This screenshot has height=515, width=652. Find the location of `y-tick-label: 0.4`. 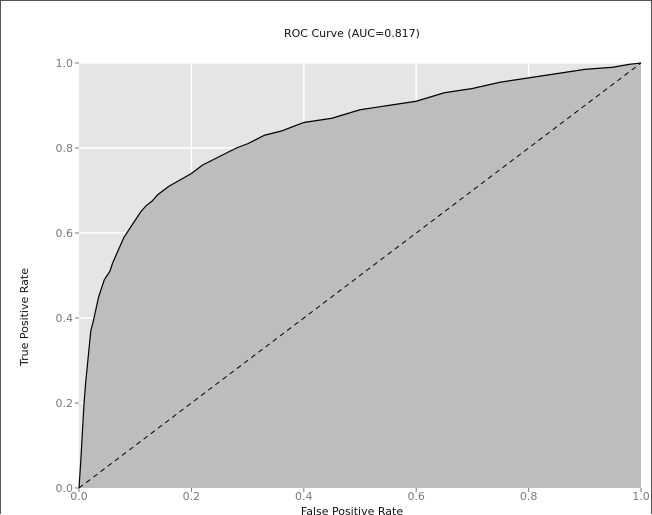

y-tick-label: 0.4 is located at coordinates (65, 318).